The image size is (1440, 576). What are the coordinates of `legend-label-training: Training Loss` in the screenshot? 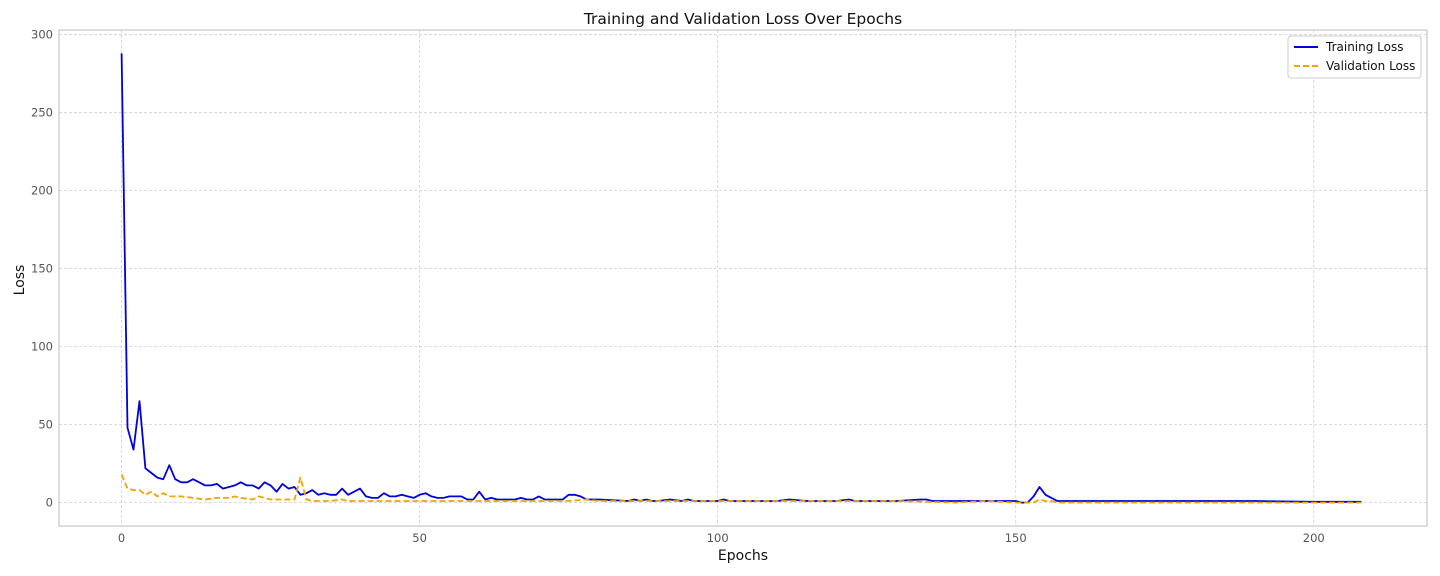 It's located at (1364, 47).